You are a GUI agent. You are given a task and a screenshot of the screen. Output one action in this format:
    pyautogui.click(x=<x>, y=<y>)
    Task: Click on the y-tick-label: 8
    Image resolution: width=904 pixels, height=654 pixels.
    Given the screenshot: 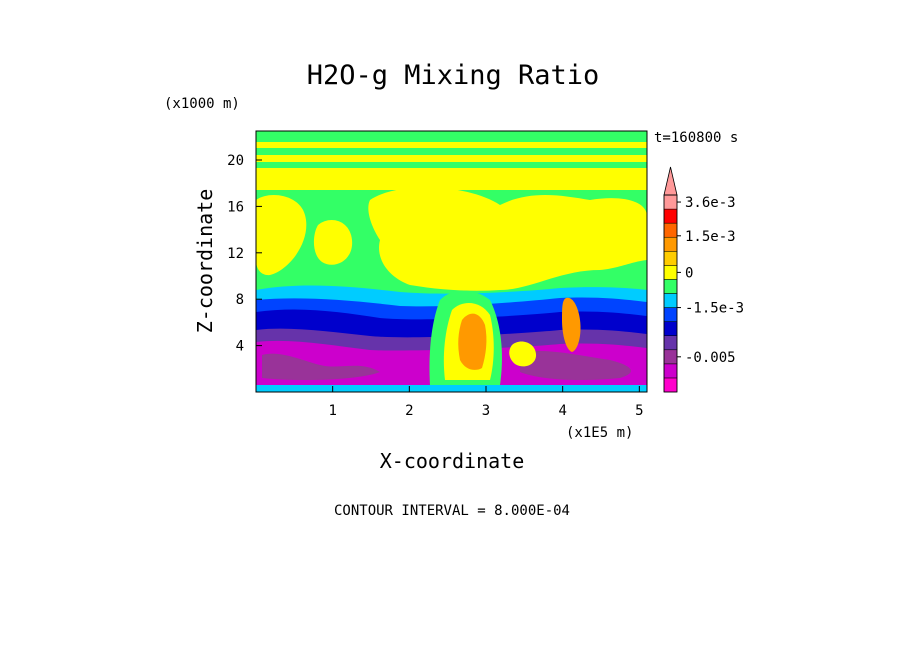 What is the action you would take?
    pyautogui.click(x=240, y=300)
    